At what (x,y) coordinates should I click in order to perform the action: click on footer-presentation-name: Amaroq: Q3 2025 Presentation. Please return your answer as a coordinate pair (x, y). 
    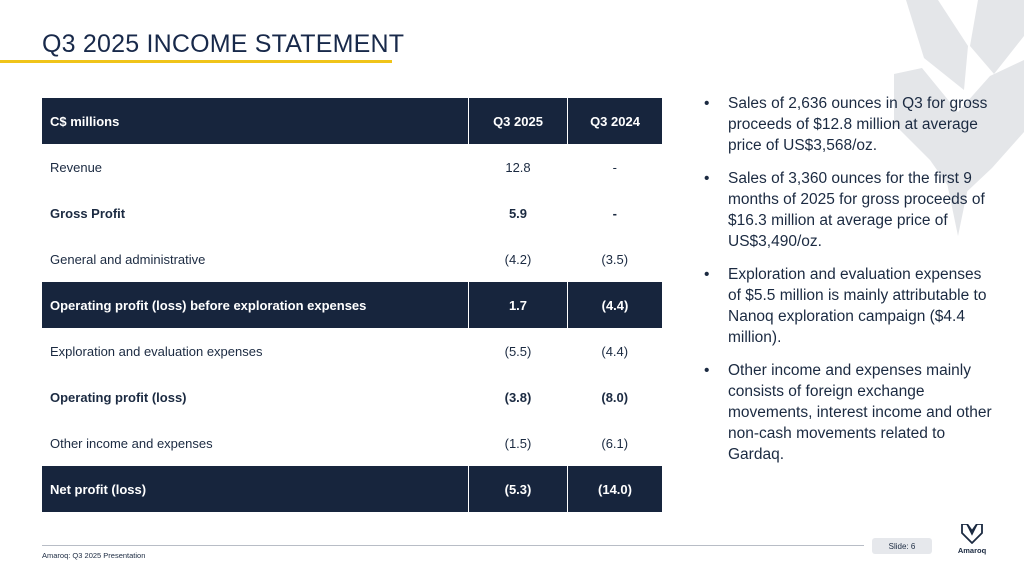
    Looking at the image, I should click on (94, 555).